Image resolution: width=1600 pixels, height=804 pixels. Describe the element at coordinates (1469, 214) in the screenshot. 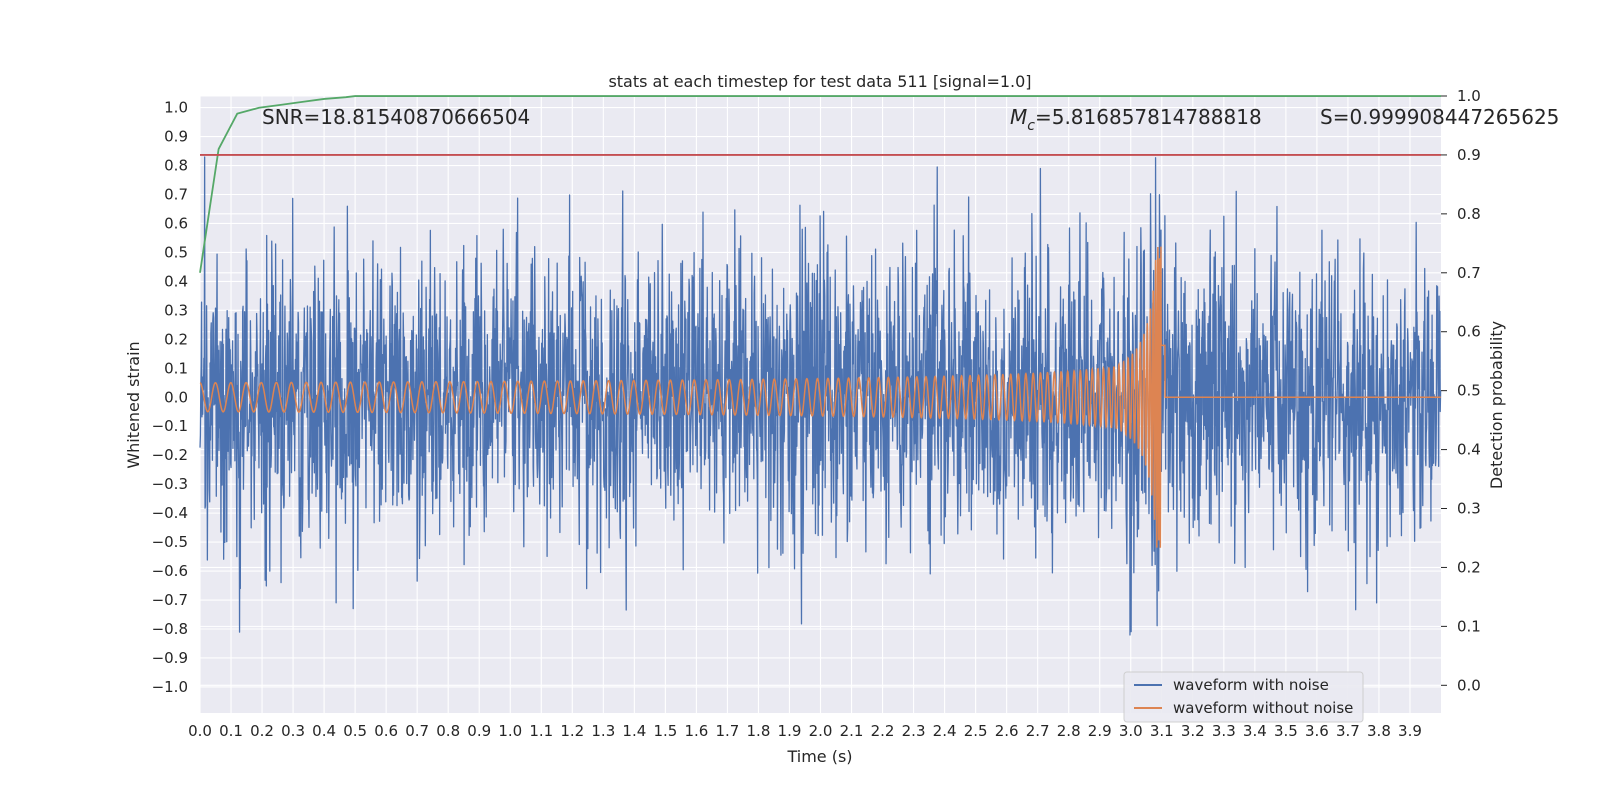

I see `y-tick-label-right: 0.8` at that location.